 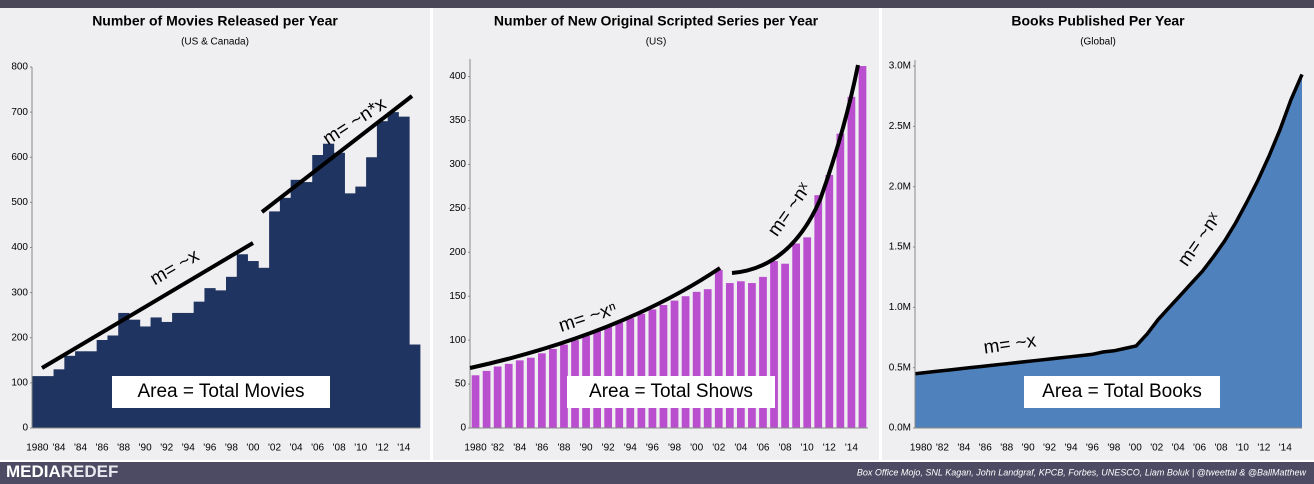 I want to click on y-tick-label: 600, so click(x=19, y=157).